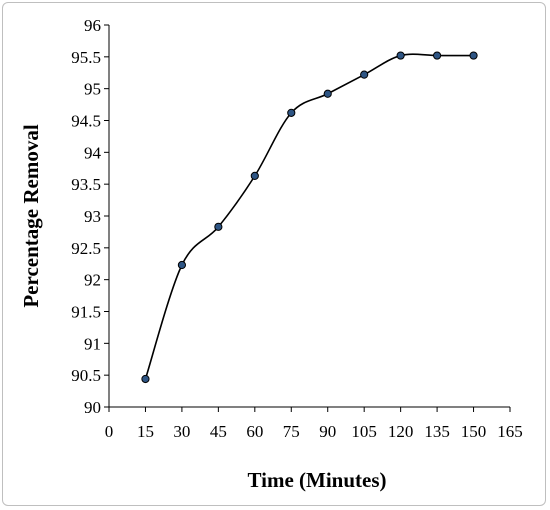 The width and height of the screenshot is (550, 510). What do you see at coordinates (109, 431) in the screenshot?
I see `x-tick-label: 0` at bounding box center [109, 431].